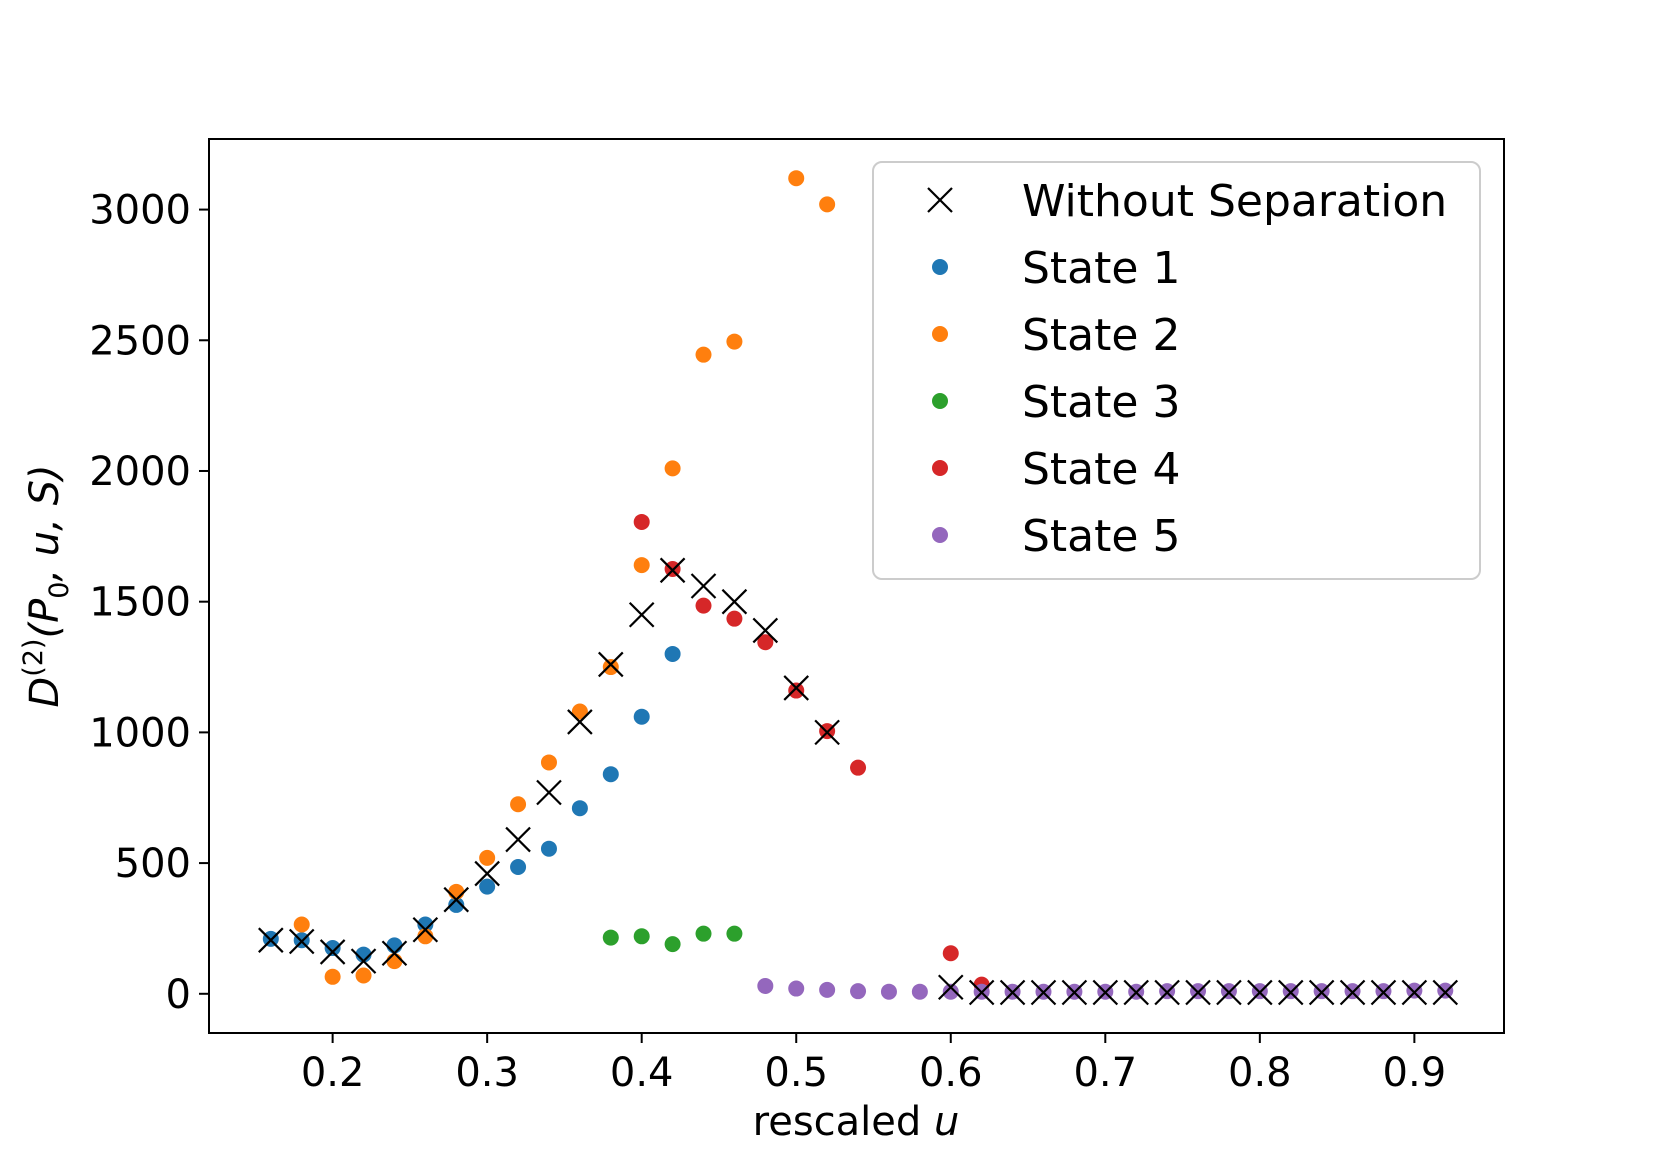 The image size is (1662, 1155). What do you see at coordinates (940, 200) in the screenshot?
I see `legend-marker-without-separation` at bounding box center [940, 200].